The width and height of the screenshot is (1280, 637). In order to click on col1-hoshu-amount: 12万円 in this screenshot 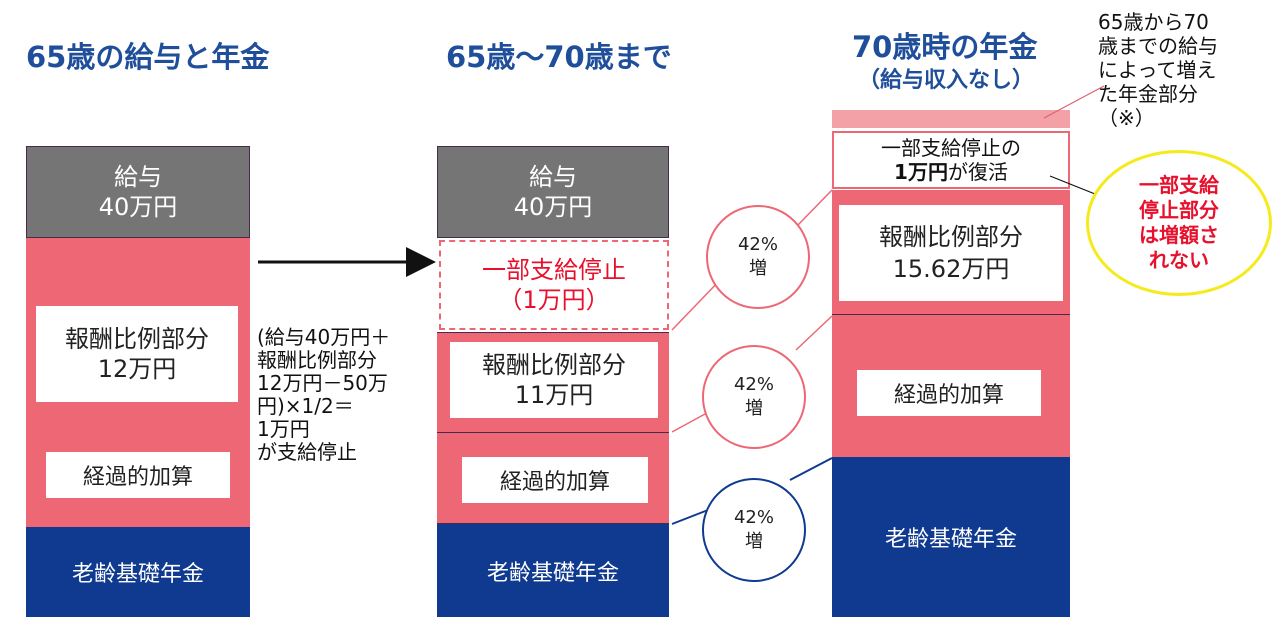, I will do `click(137, 369)`.